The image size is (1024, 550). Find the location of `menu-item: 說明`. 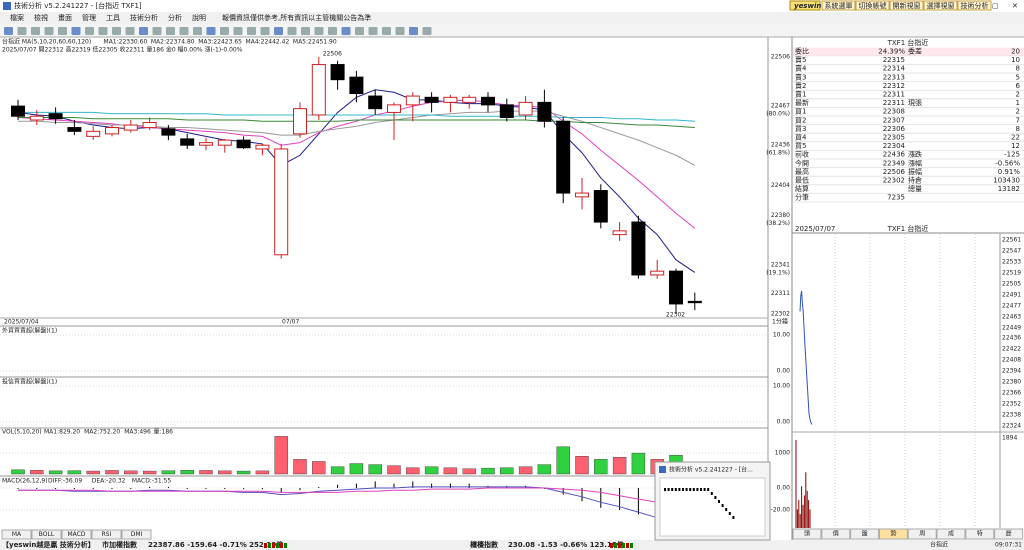

menu-item: 說明 is located at coordinates (199, 17).